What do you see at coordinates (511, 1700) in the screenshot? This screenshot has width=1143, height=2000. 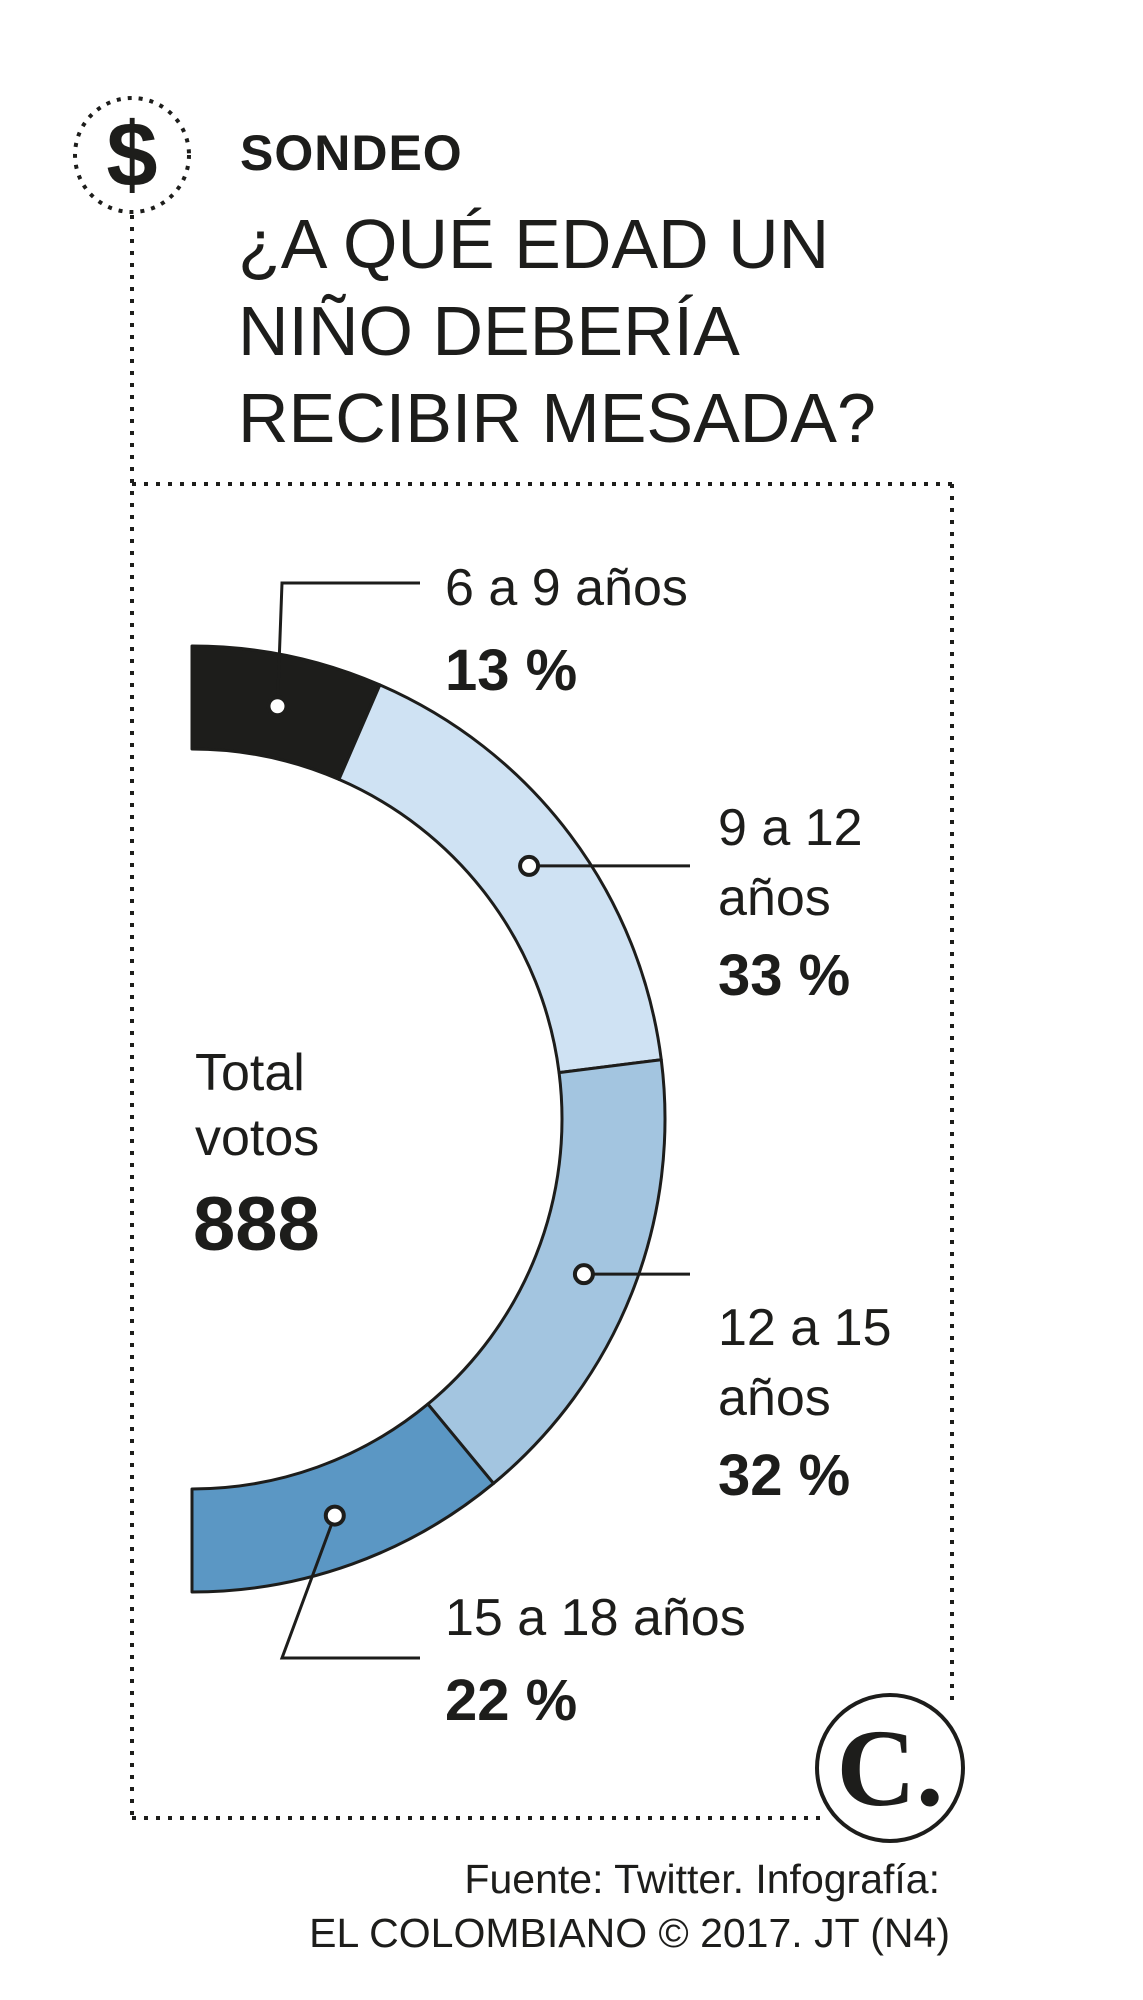 I see `pct-15-18-years: 22 %` at bounding box center [511, 1700].